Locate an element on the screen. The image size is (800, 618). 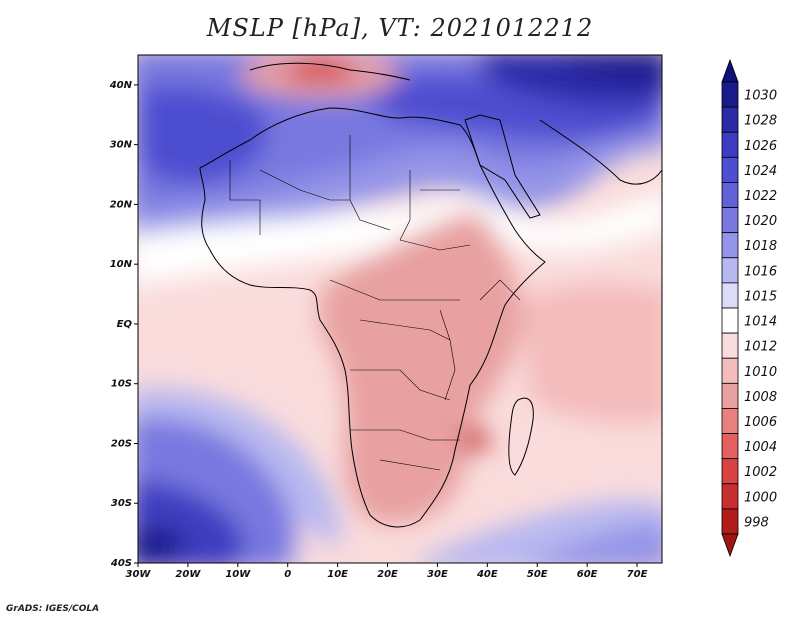
y-tick-label: EQ is located at coordinates (125, 324).